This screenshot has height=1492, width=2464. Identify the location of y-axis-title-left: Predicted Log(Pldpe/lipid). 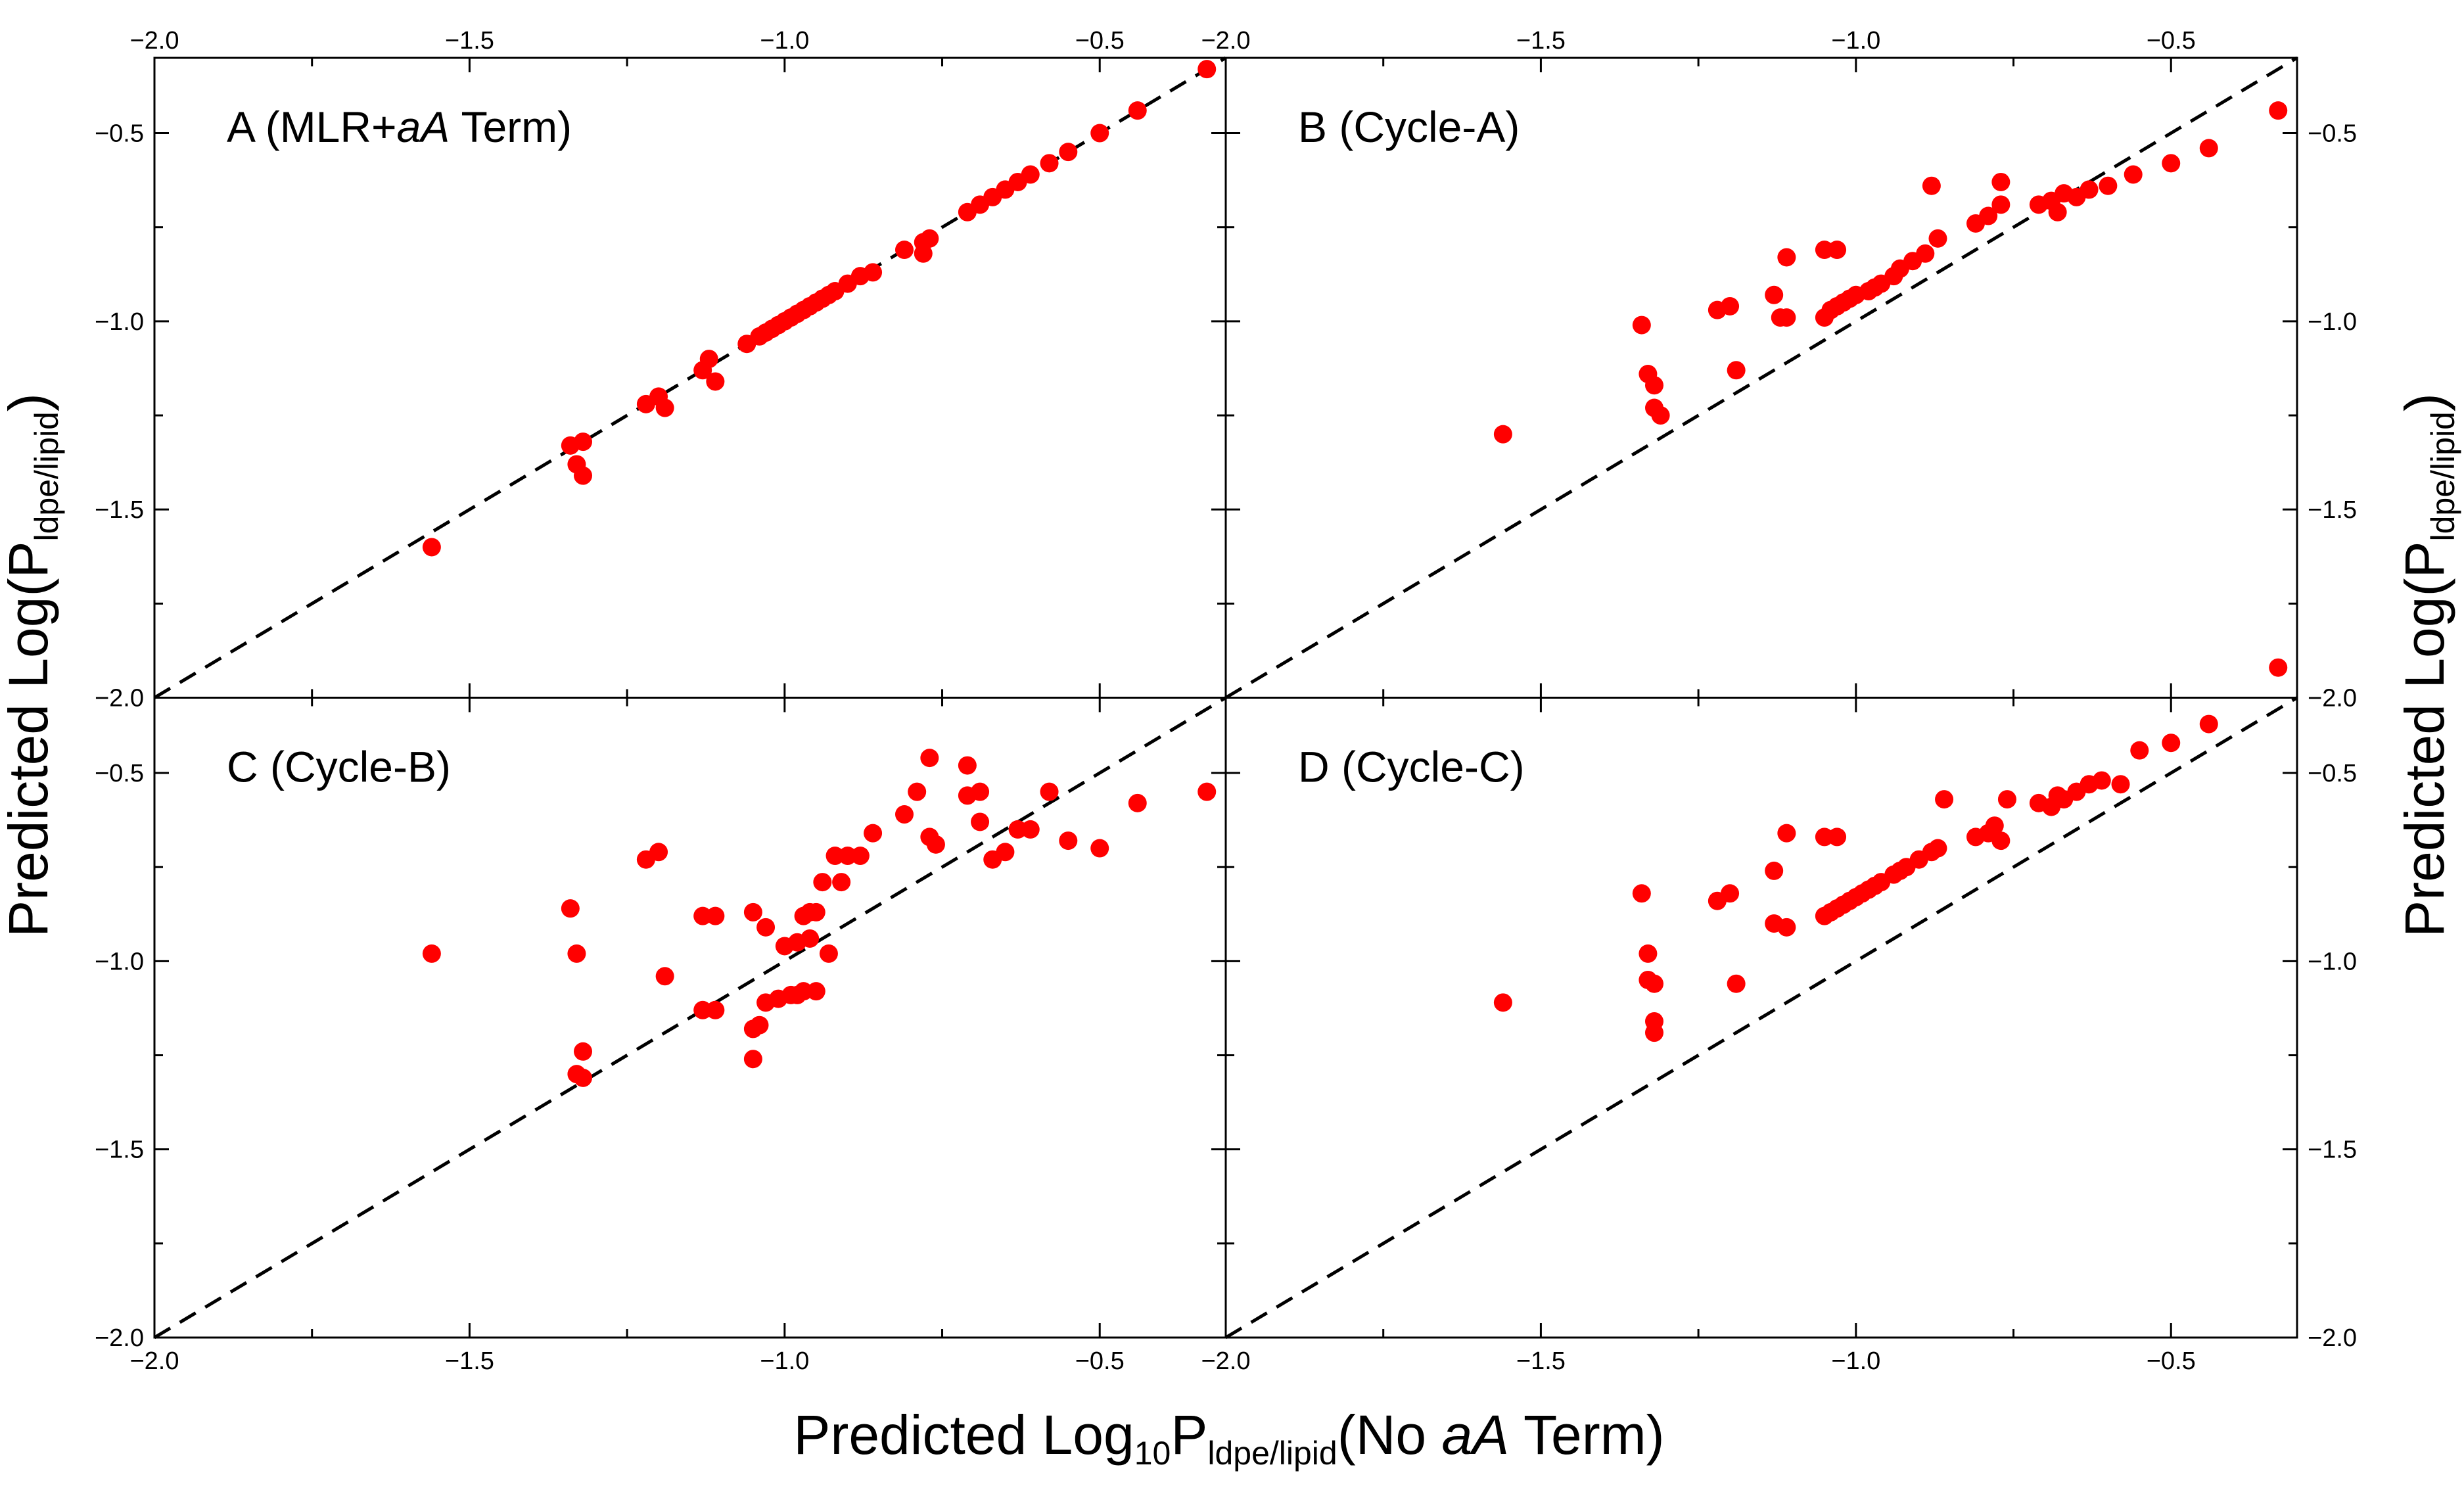
(32, 665).